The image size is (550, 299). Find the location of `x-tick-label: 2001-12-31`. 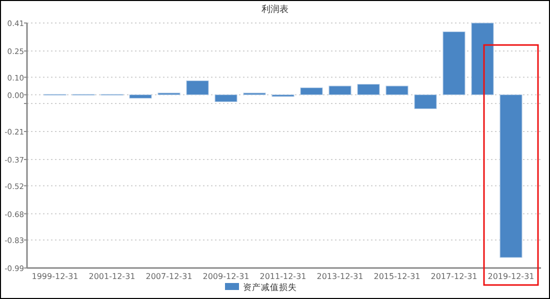

x-tick-label: 2001-12-31 is located at coordinates (112, 276).